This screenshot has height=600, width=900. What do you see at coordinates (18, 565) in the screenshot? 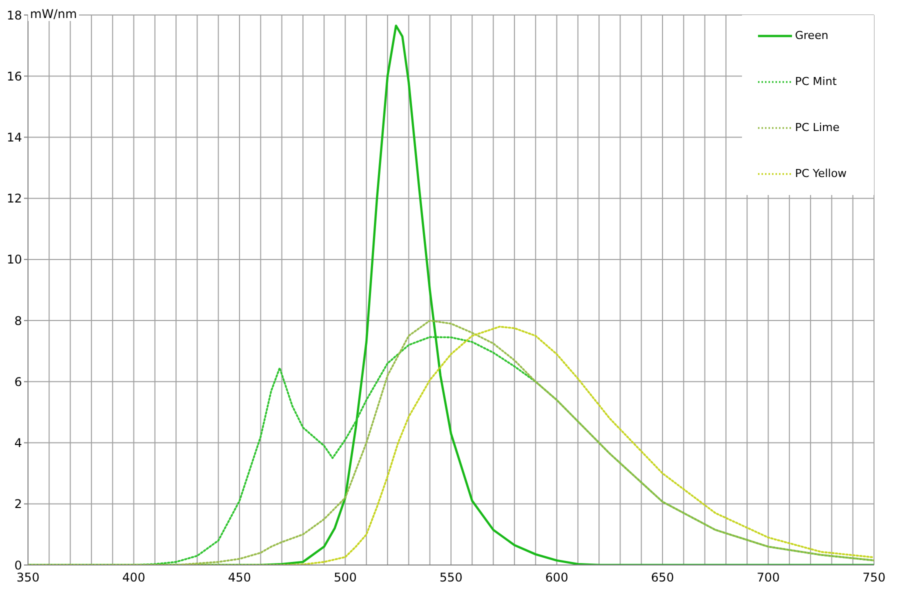
I see `y-tick-label: 0` at bounding box center [18, 565].